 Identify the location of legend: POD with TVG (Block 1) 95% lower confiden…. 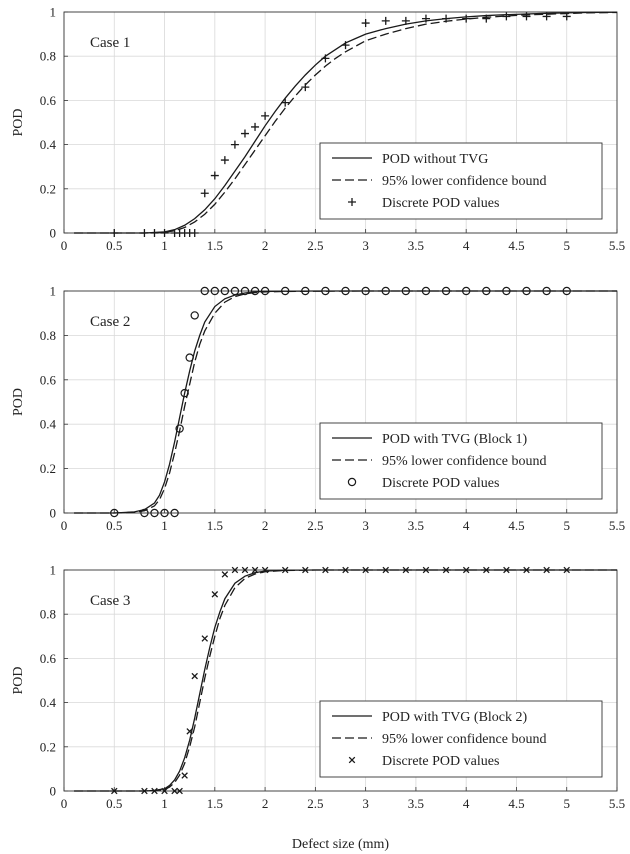
(461, 461).